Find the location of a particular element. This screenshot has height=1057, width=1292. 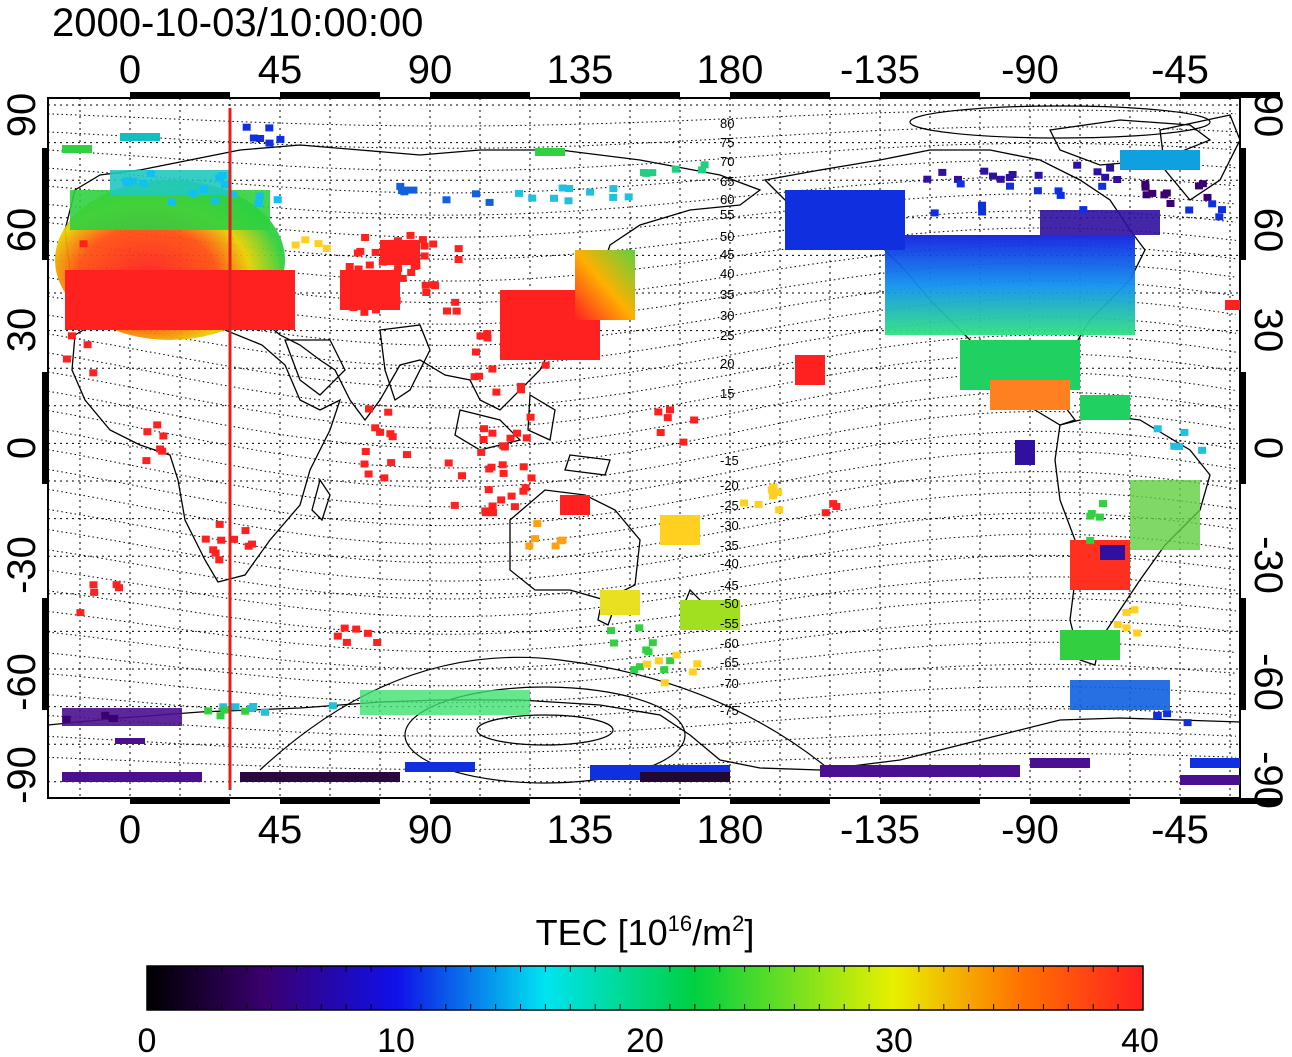

contour-label: -65 is located at coordinates (729, 662).